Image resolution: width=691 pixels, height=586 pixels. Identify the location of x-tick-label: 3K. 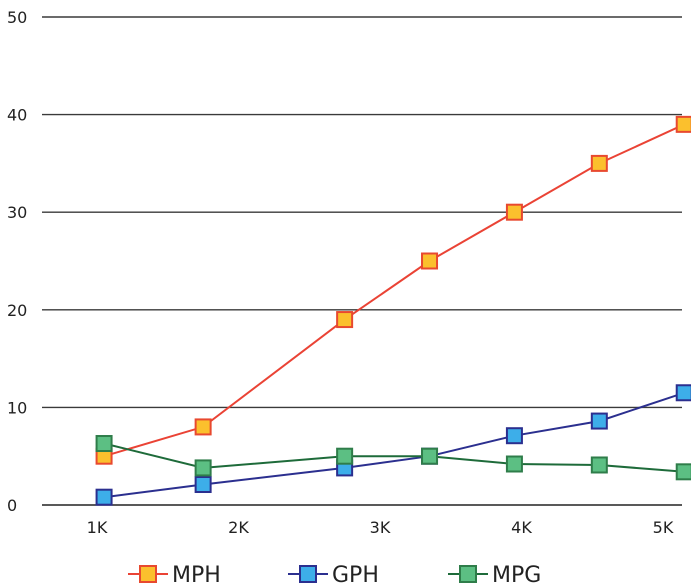
(380, 527).